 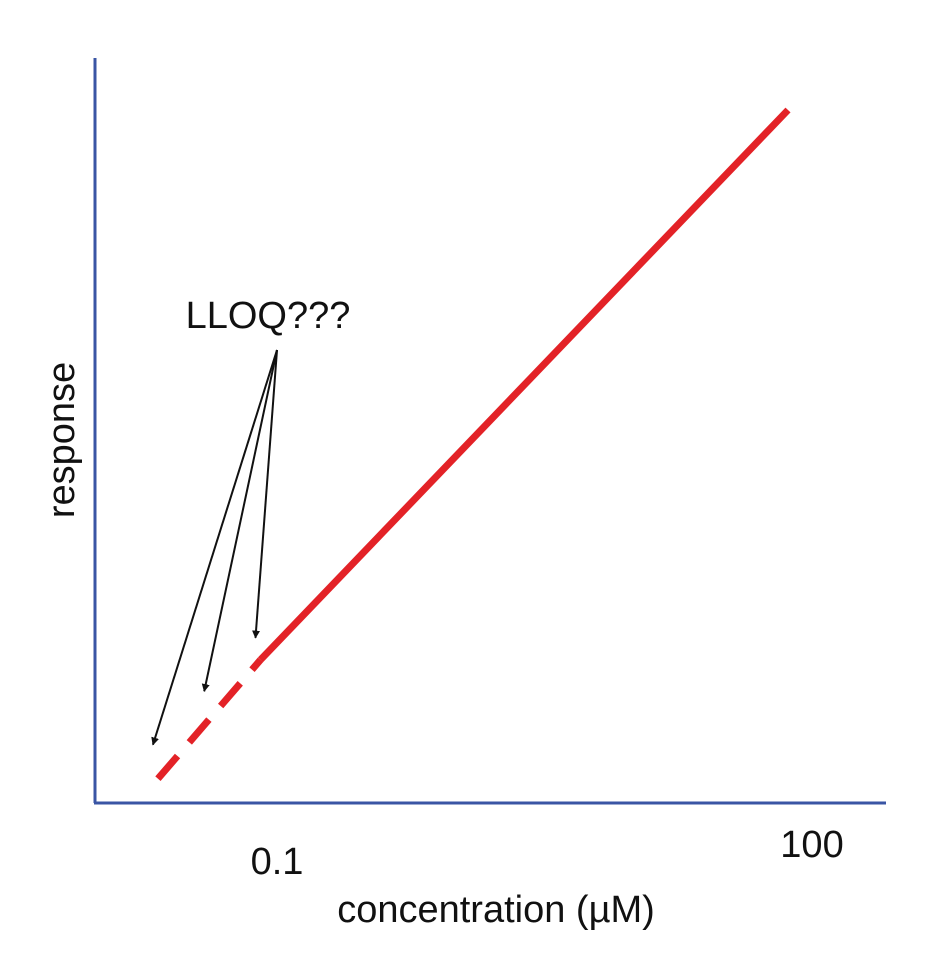 I want to click on arrow-layer, so click(x=214, y=547).